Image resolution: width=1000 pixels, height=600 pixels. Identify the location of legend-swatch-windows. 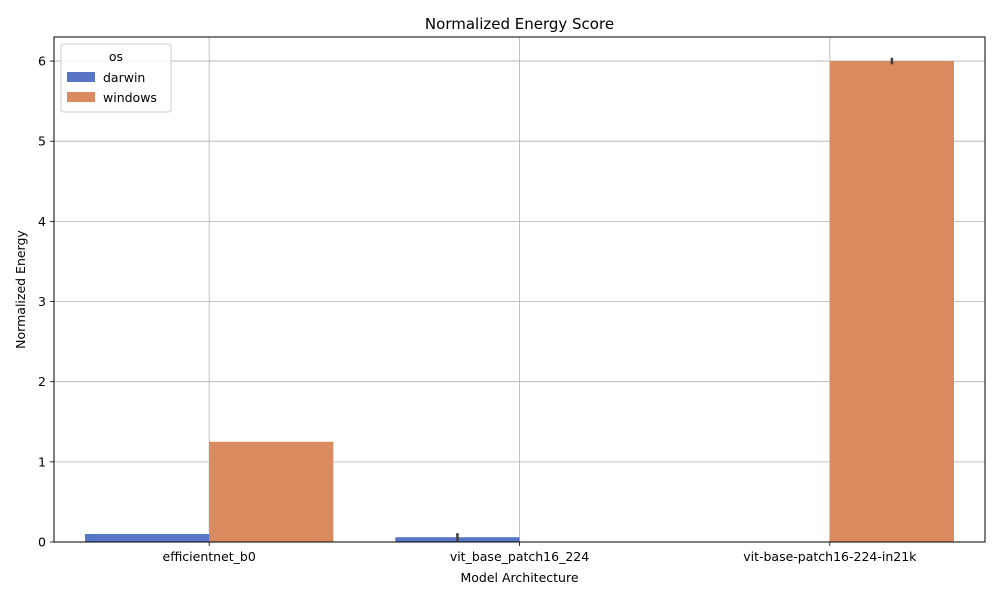
(81, 97).